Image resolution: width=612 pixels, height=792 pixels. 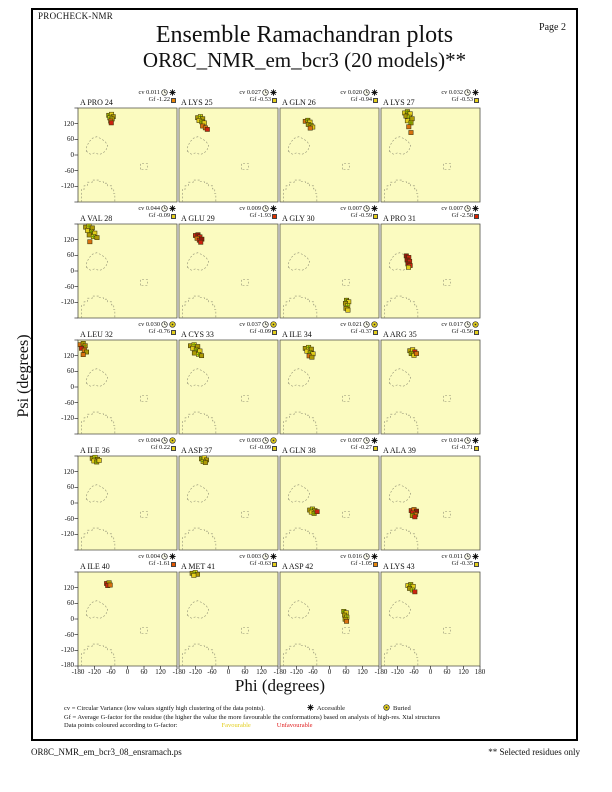 I want to click on gf-row: Gf -0.37, so click(x=364, y=331).